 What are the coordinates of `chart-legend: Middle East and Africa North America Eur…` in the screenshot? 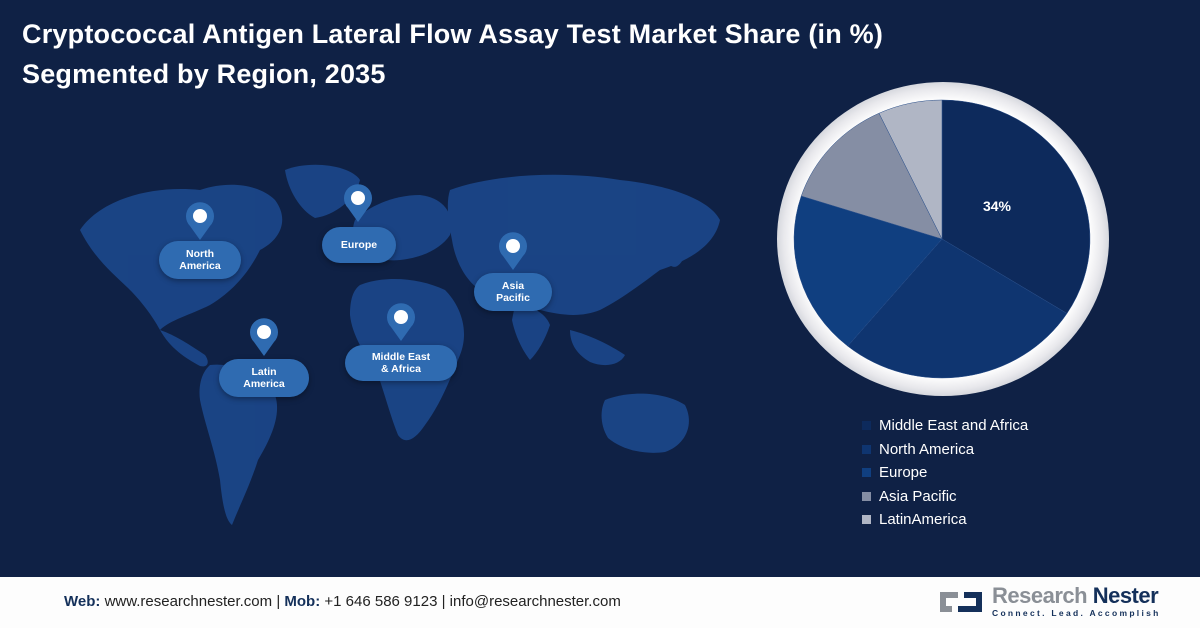 It's located at (945, 473).